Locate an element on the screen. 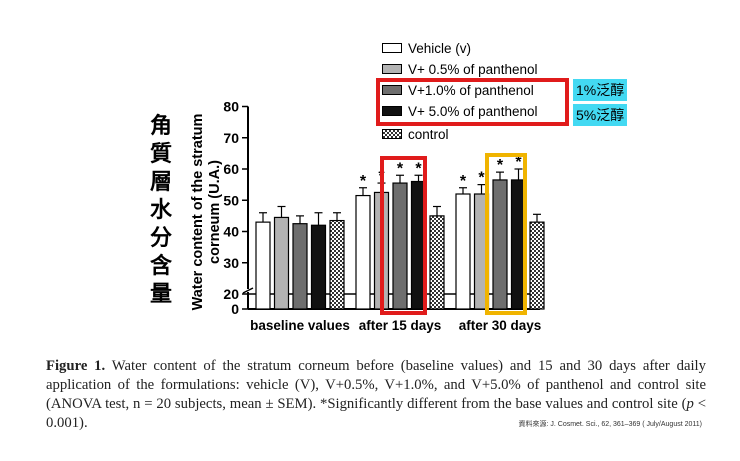  legend-label-panthenol-5-0: V+ 5.0% of panthenol is located at coordinates (473, 111).